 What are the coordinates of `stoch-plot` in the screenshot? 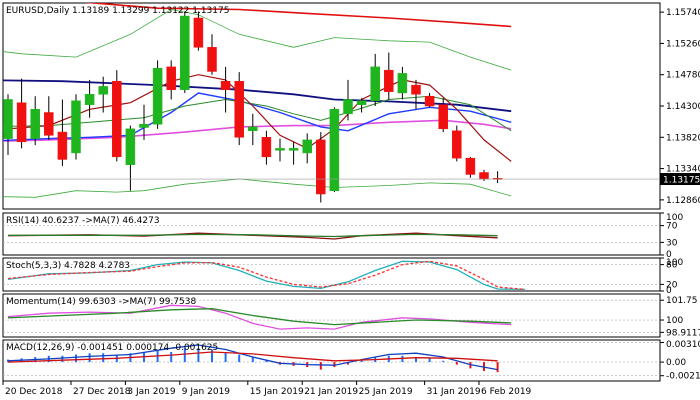 It's located at (331, 275).